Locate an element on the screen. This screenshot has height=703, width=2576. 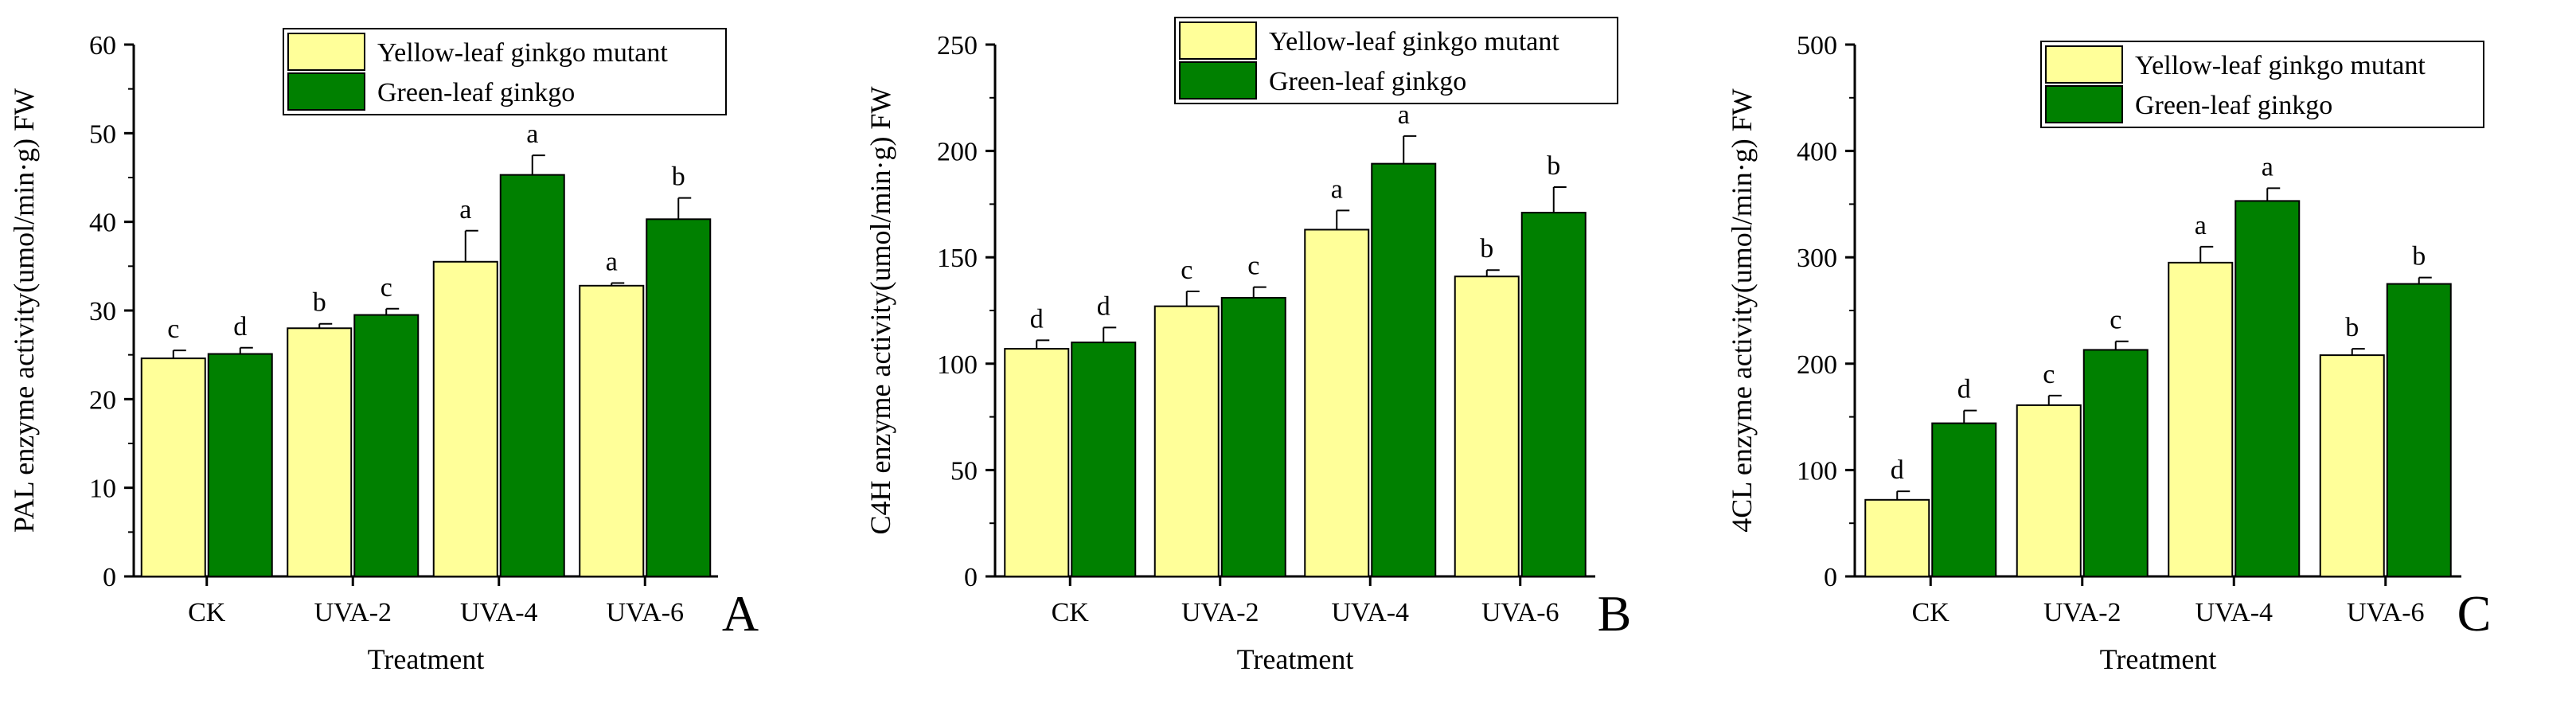
y-tick-label: 500 is located at coordinates (1817, 46).